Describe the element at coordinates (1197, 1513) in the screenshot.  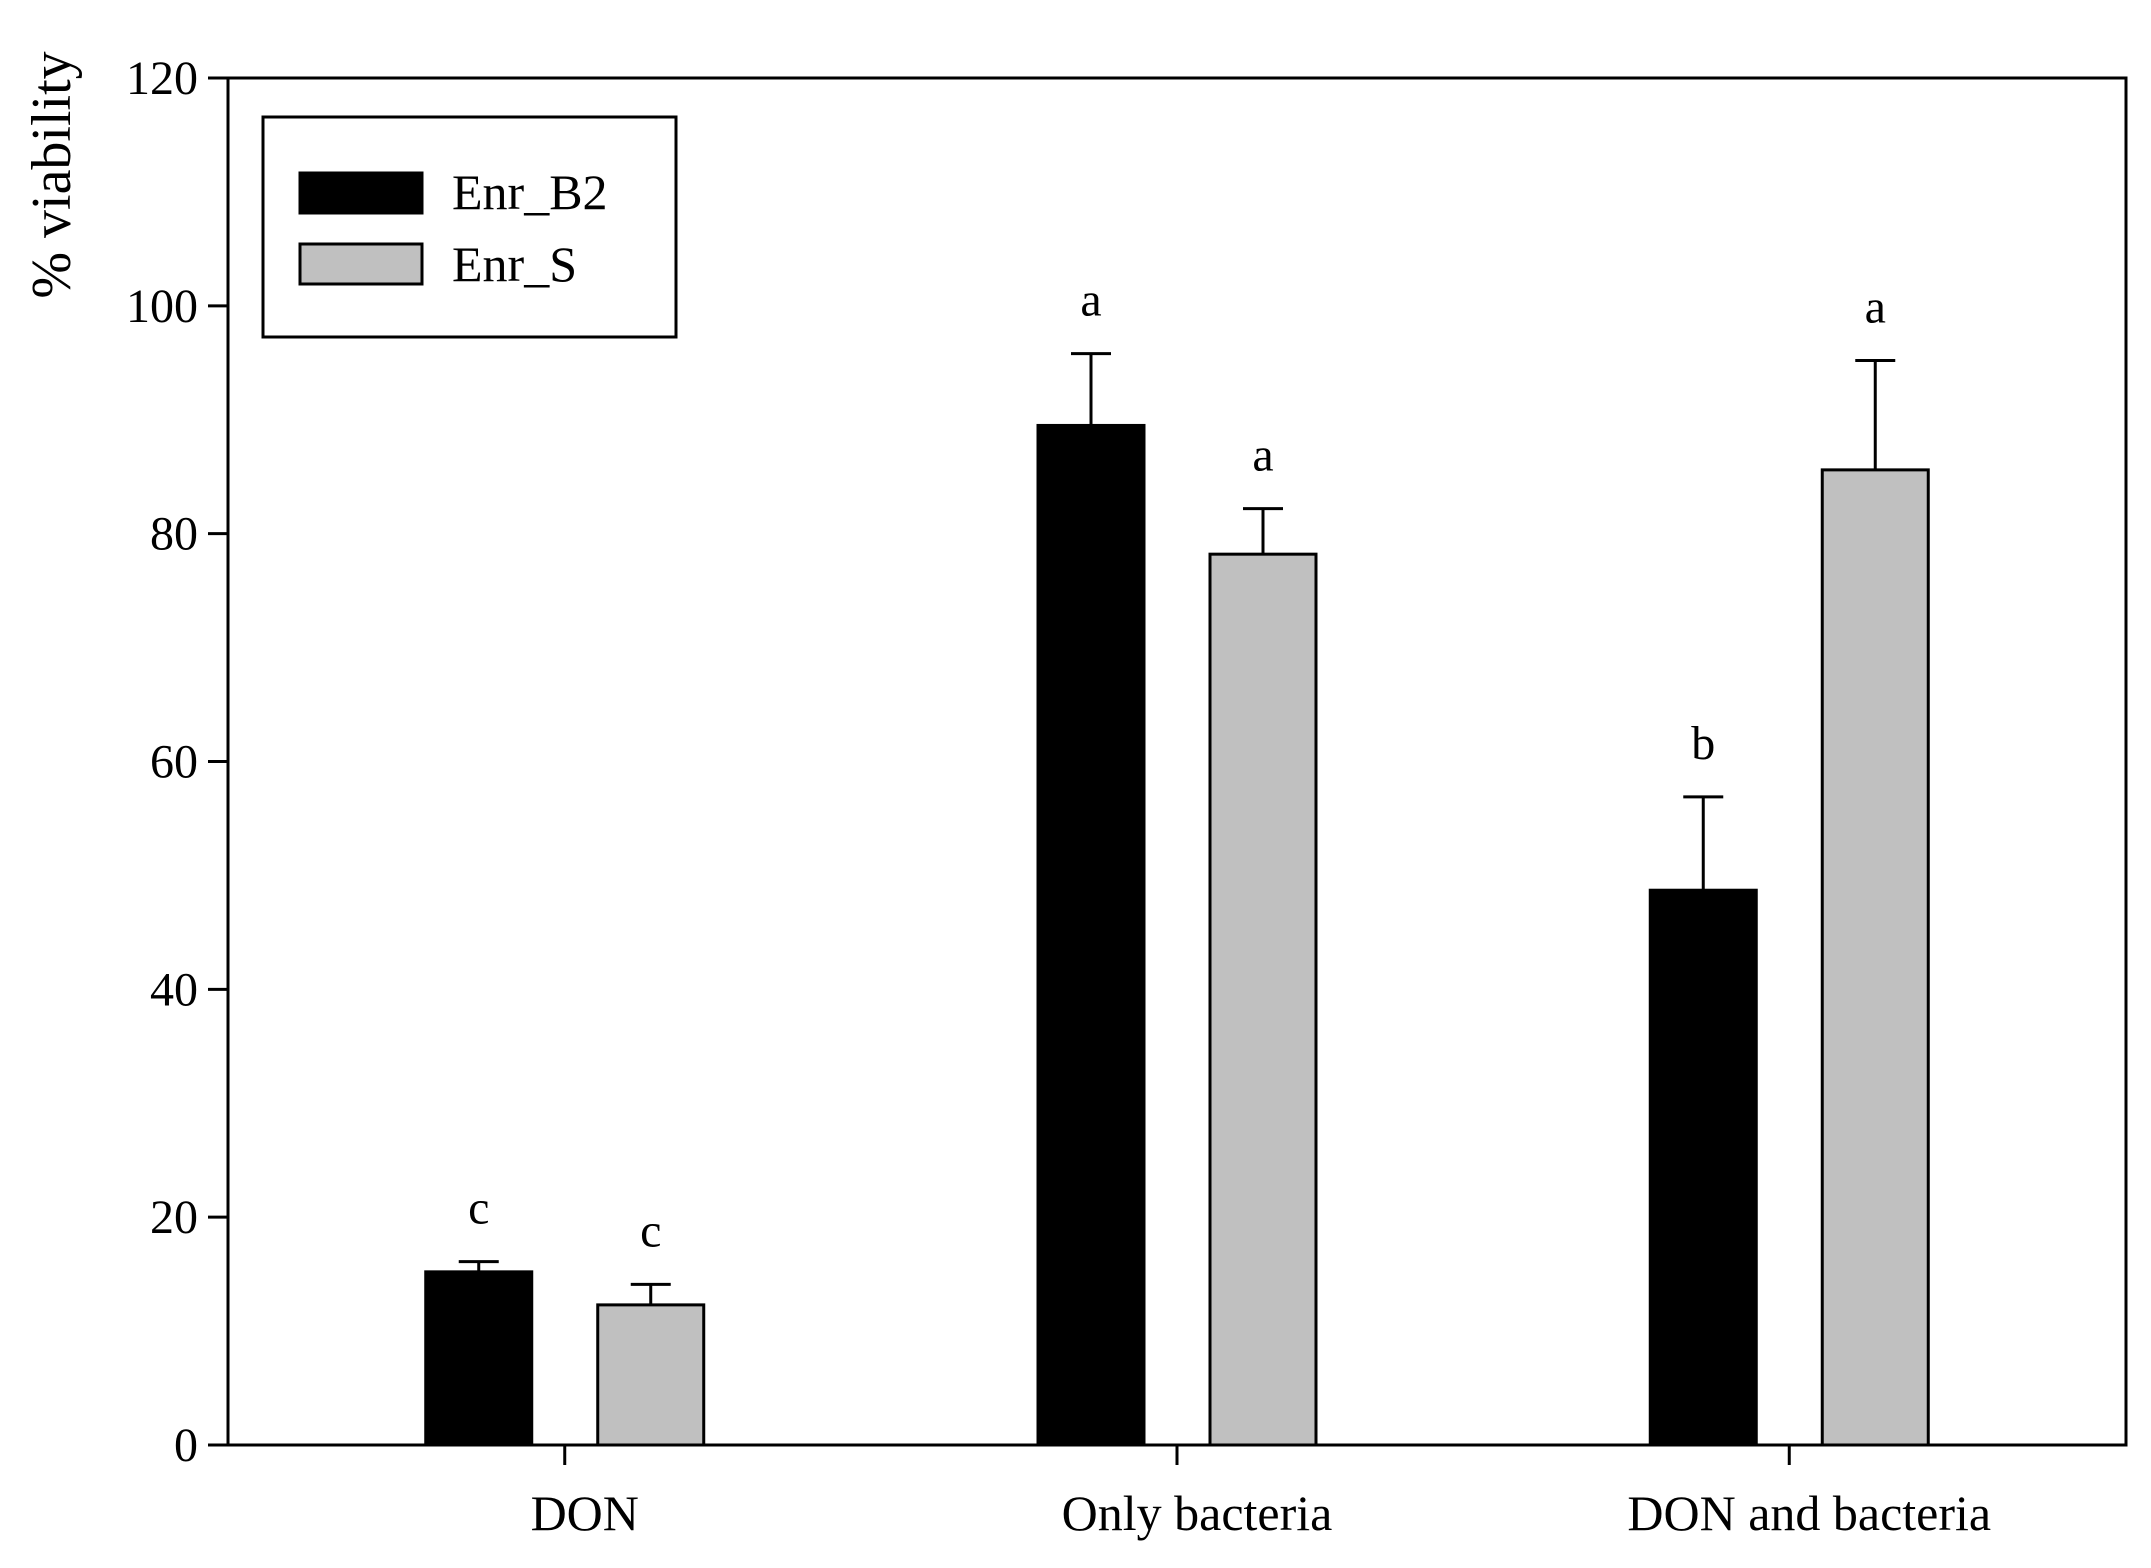
I see `x-tick-label-only-bacteria: Only bacteria` at that location.